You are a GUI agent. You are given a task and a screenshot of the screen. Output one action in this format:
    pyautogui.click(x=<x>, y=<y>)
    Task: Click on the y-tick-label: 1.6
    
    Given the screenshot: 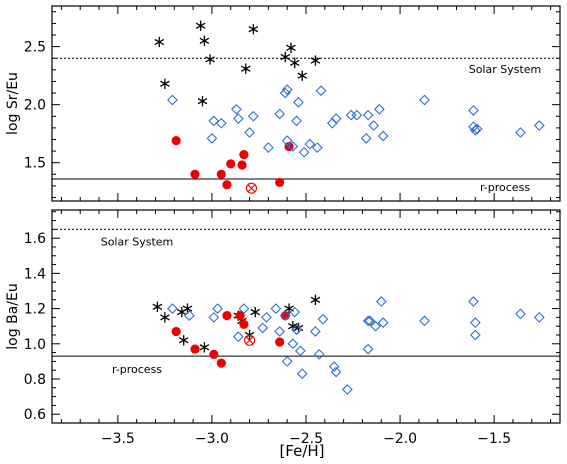 What is the action you would take?
    pyautogui.click(x=35, y=239)
    